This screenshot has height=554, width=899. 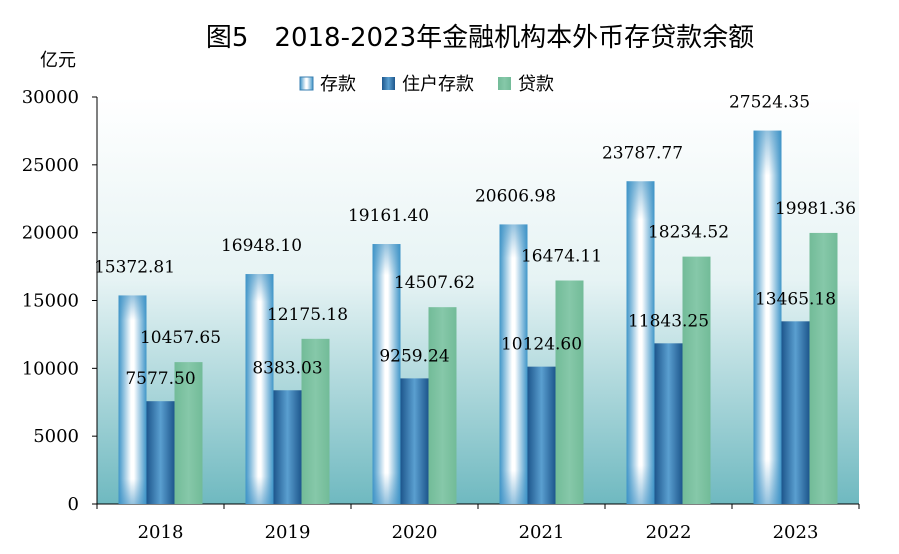 I want to click on legend-swatch-deposit, so click(x=306, y=83).